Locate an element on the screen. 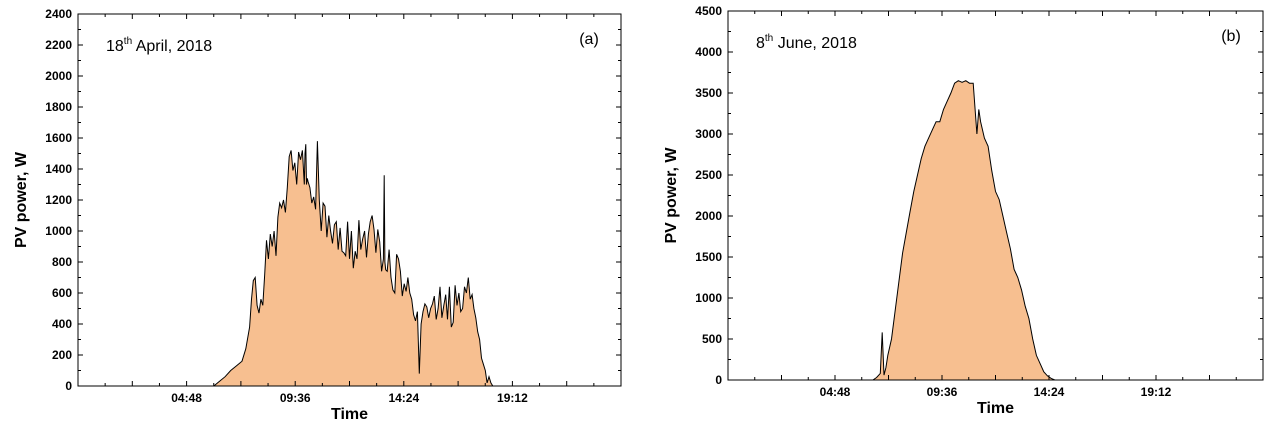 The image size is (1271, 433). y-tick-label: 2400 is located at coordinates (58, 14).